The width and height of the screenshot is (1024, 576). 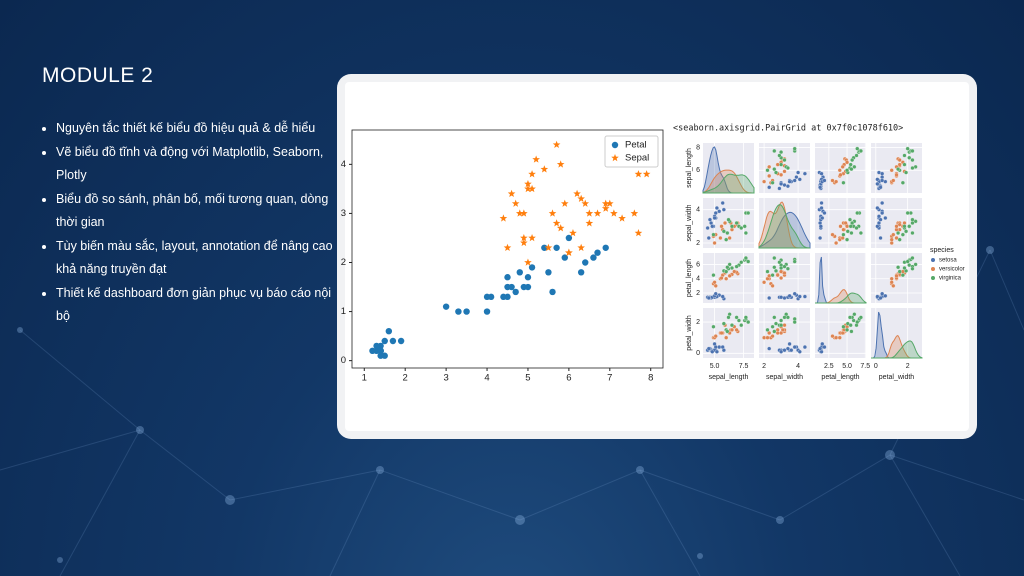 What do you see at coordinates (445, 378) in the screenshot?
I see `x-tick-label: 3` at bounding box center [445, 378].